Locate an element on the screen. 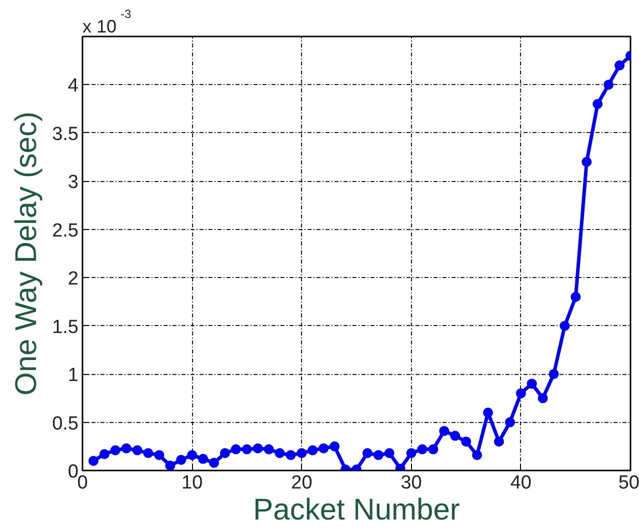 Image resolution: width=639 pixels, height=529 pixels. y-tick-label: 2.5 is located at coordinates (65, 231).